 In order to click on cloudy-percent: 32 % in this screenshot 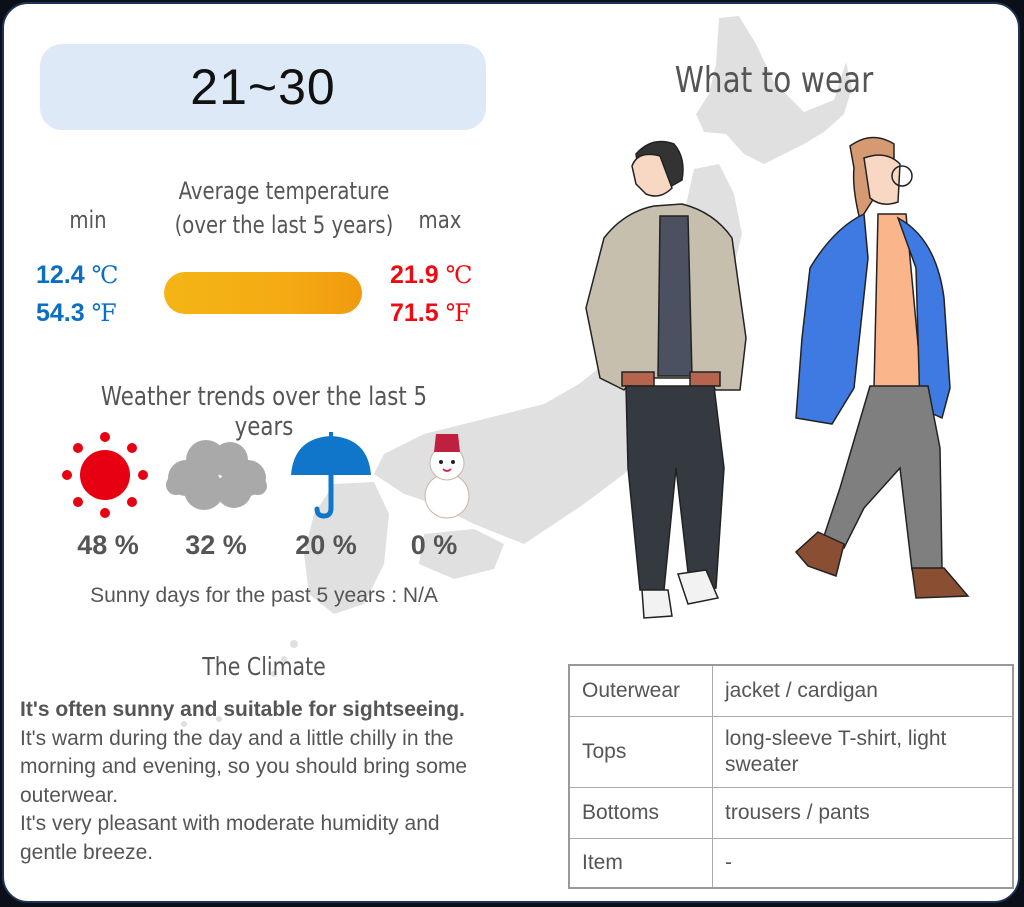, I will do `click(216, 545)`.